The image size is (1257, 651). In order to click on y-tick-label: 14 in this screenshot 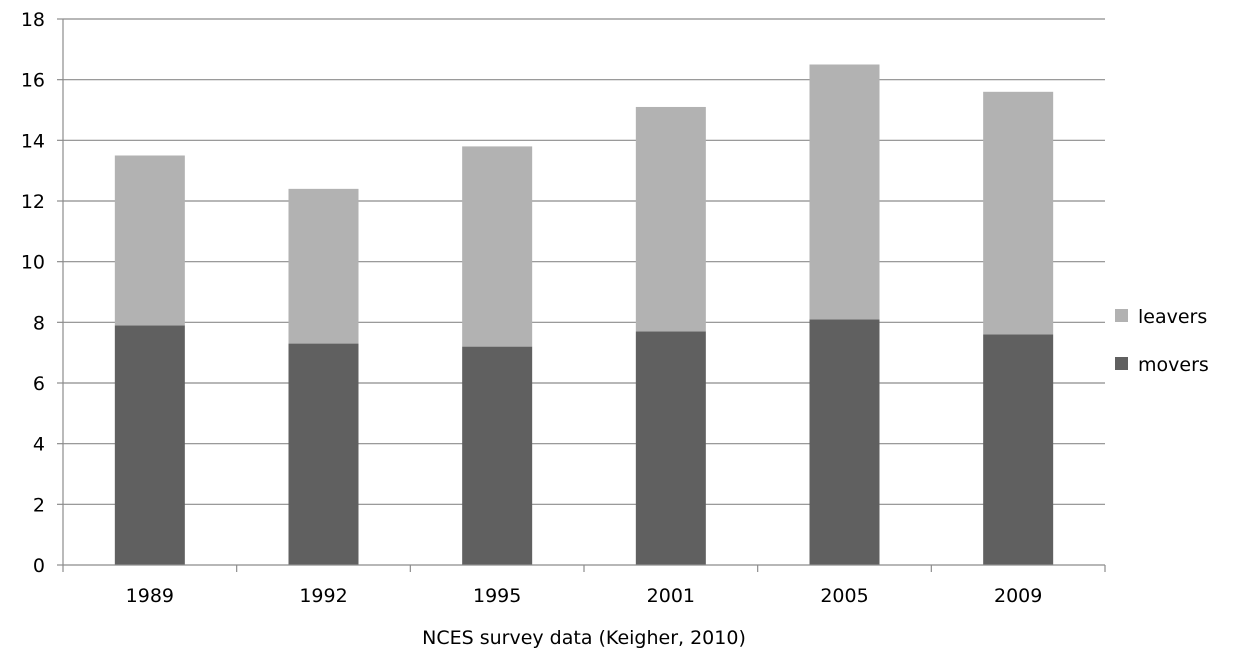, I will do `click(33, 141)`.